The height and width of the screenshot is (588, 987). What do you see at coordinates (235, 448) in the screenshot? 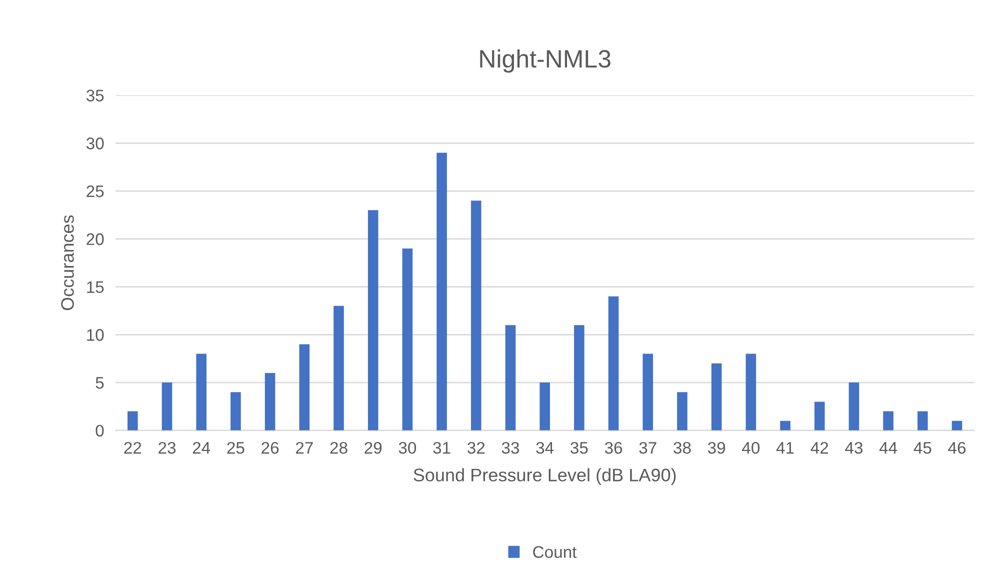
I see `x-tick-label: 25` at bounding box center [235, 448].